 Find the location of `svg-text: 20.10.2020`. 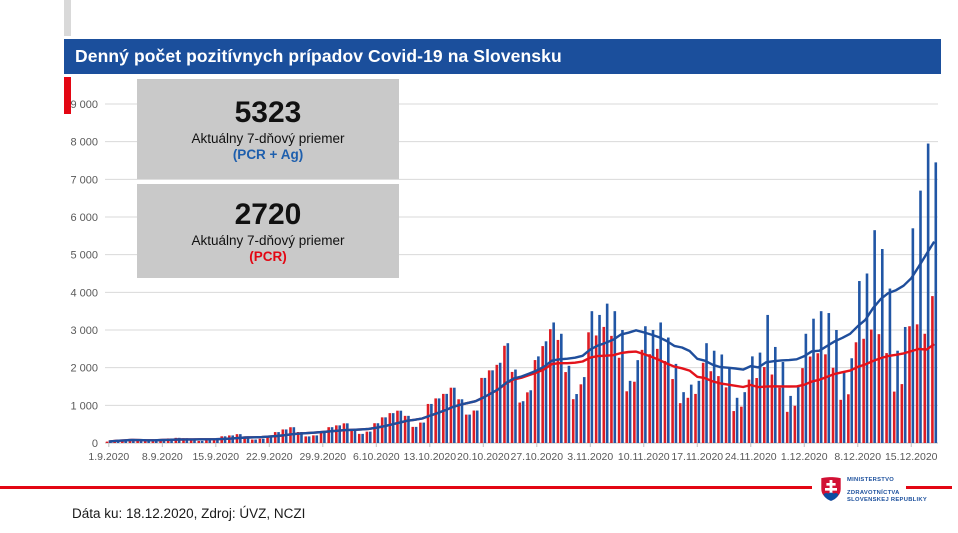

svg-text: 20.10.2020 is located at coordinates (483, 457).